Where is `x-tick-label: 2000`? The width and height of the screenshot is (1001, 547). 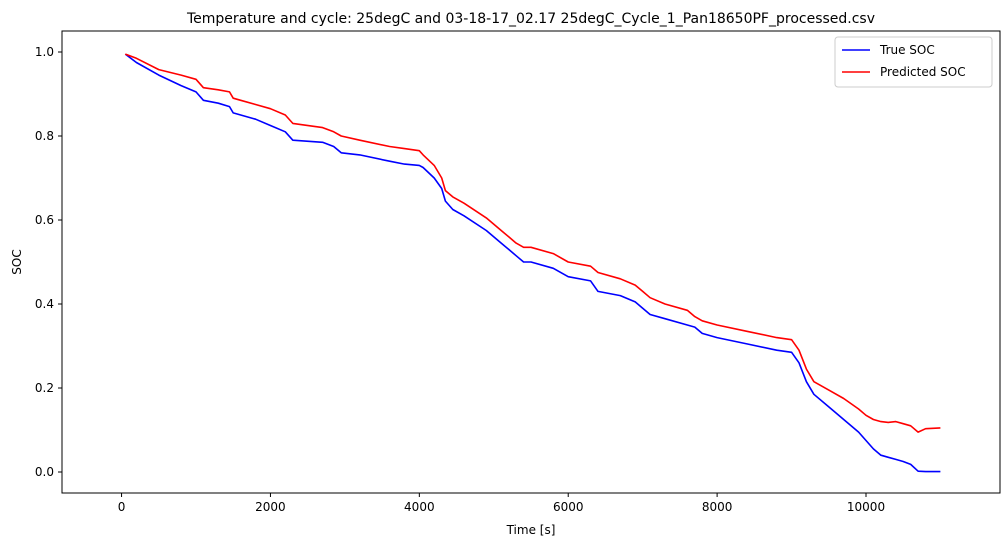 x-tick-label: 2000 is located at coordinates (270, 507).